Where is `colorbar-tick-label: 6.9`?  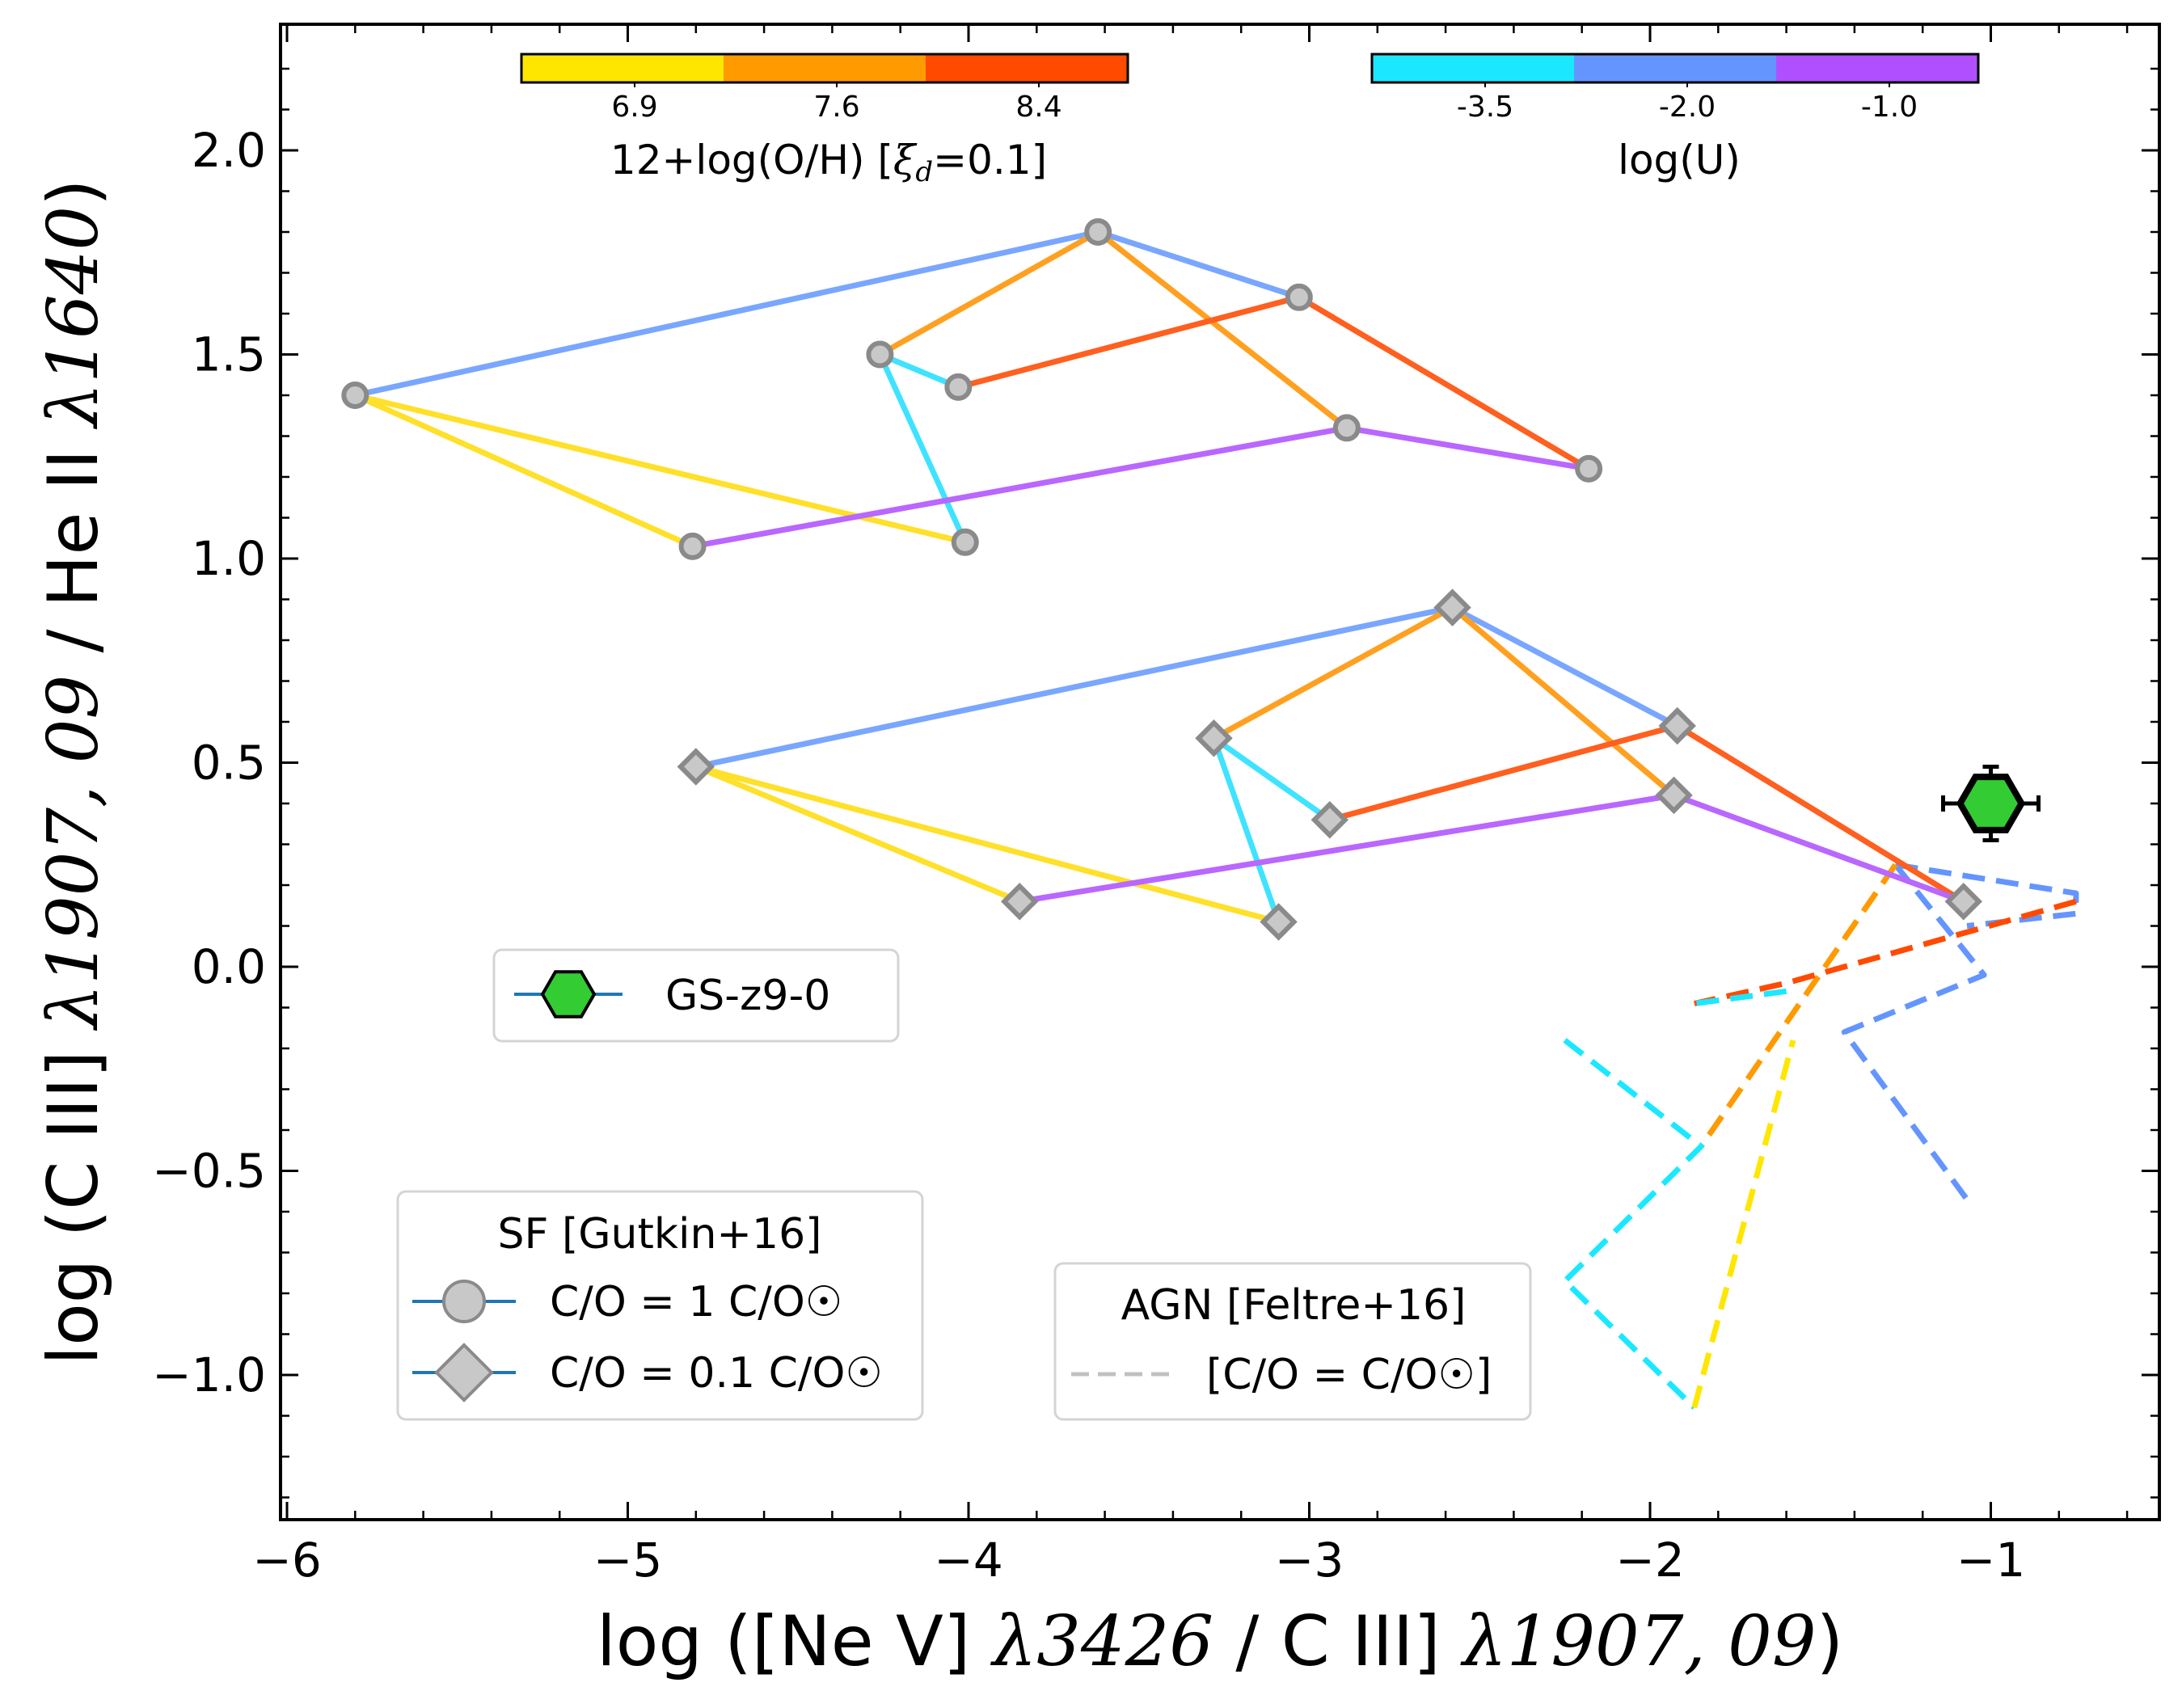
colorbar-tick-label: 6.9 is located at coordinates (634, 108).